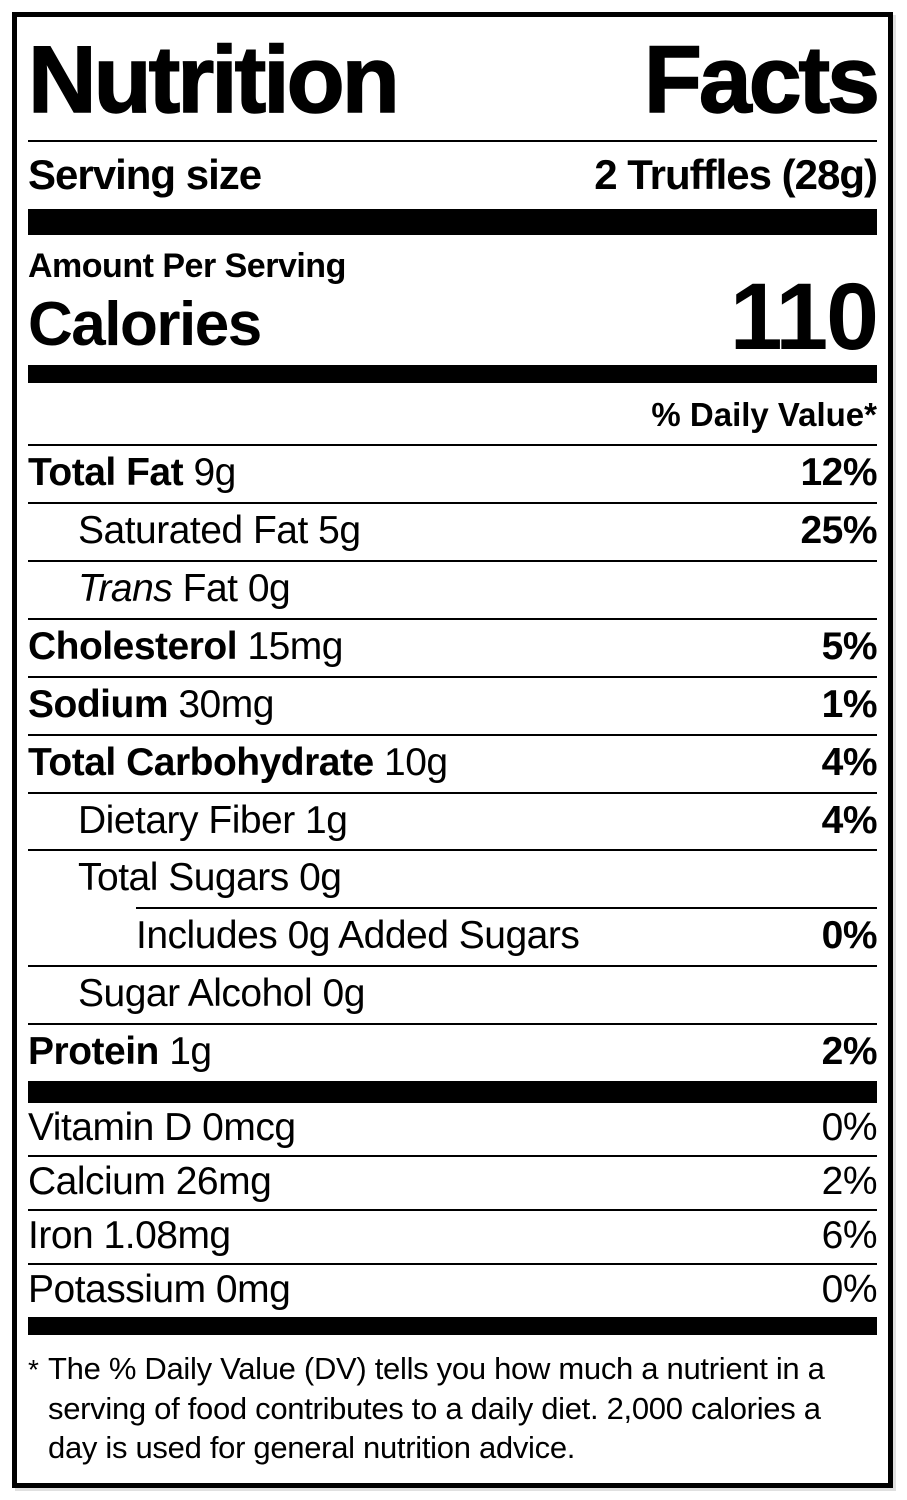  Describe the element at coordinates (453, 1129) in the screenshot. I see `vitamin-row-vitamin-d: Vitamin D 0mcg 0%` at that location.